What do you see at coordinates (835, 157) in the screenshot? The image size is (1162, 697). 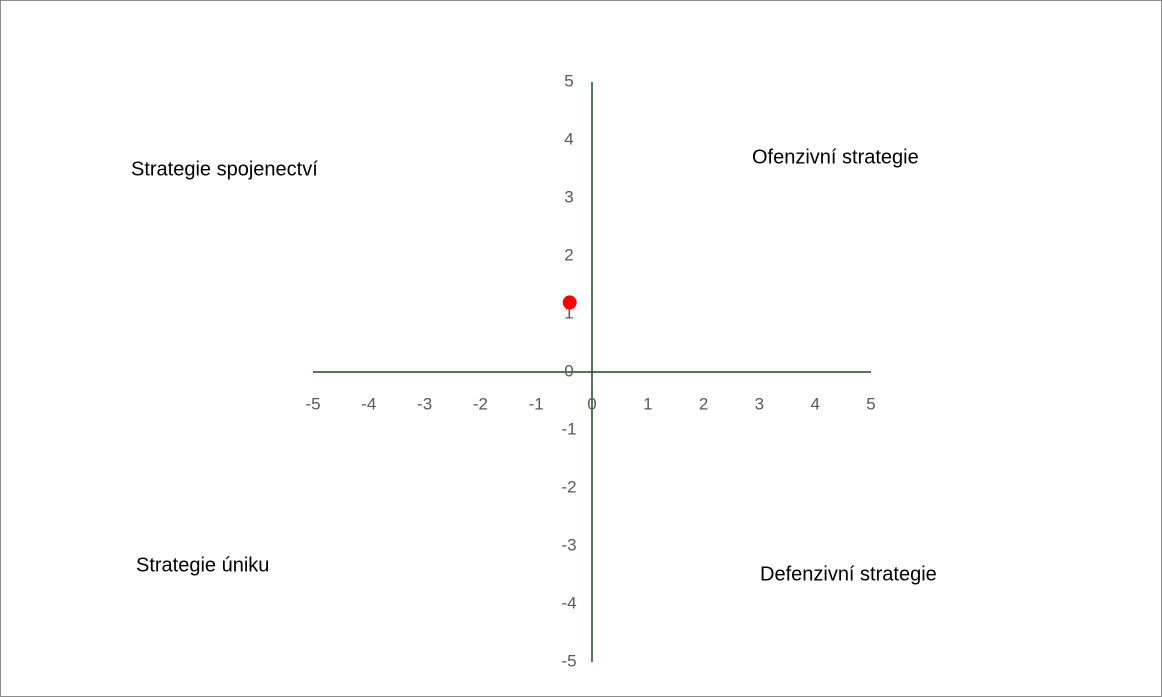 I see `quadrant-label: Ofenzivní strategie` at bounding box center [835, 157].